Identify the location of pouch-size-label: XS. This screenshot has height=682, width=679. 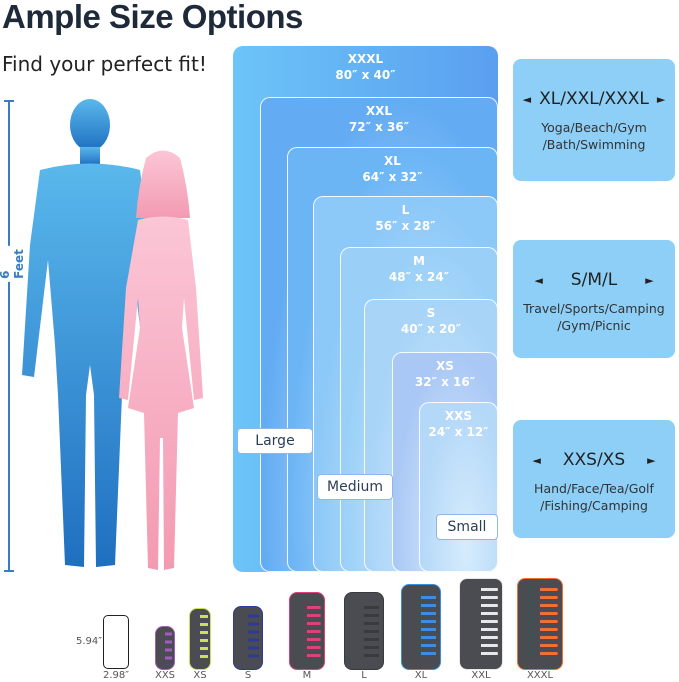
(200, 675).